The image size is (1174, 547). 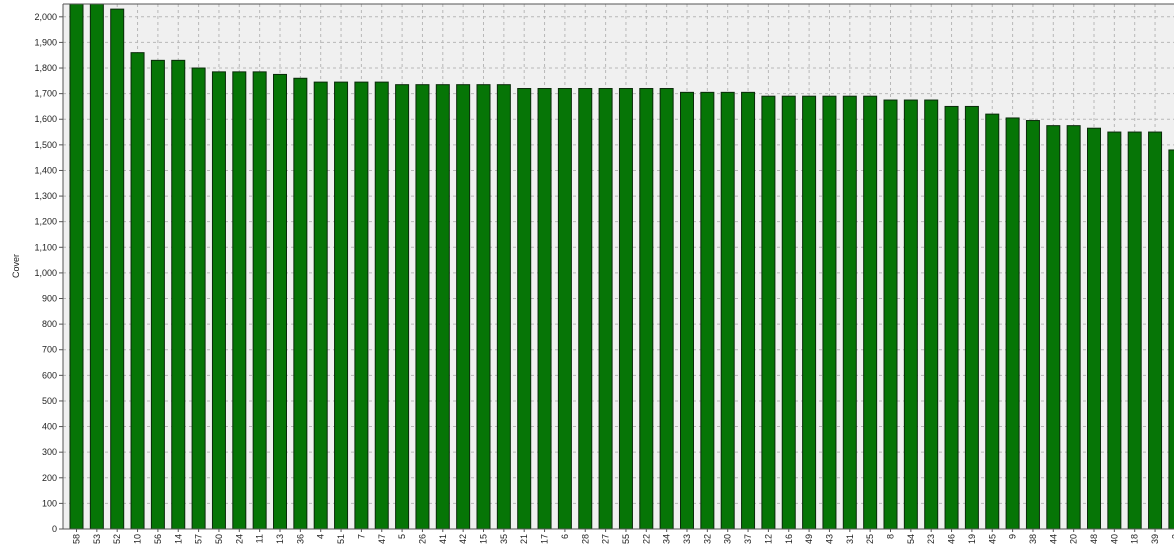 I want to click on x-tick-label: 45, so click(x=992, y=539).